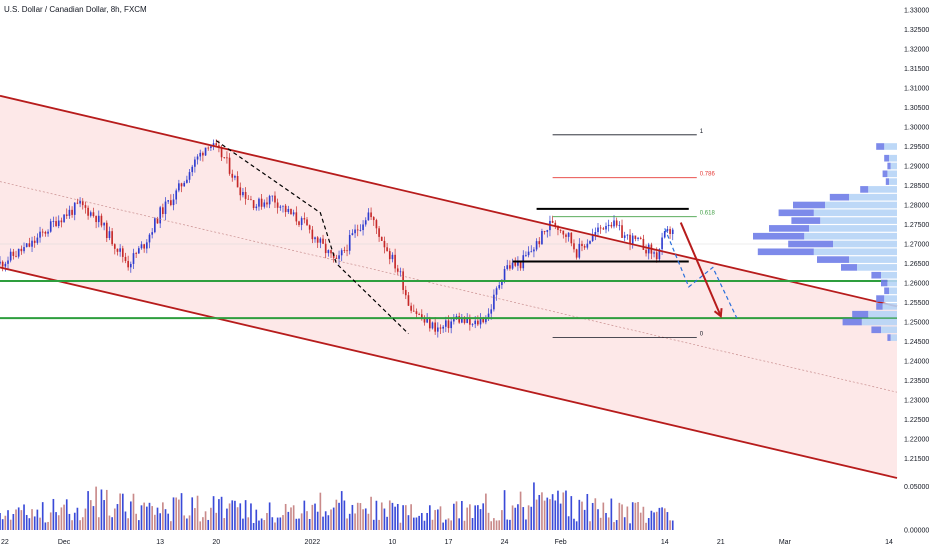 The height and width of the screenshot is (550, 932). What do you see at coordinates (916, 342) in the screenshot?
I see `price-tick-label: 1.24500` at bounding box center [916, 342].